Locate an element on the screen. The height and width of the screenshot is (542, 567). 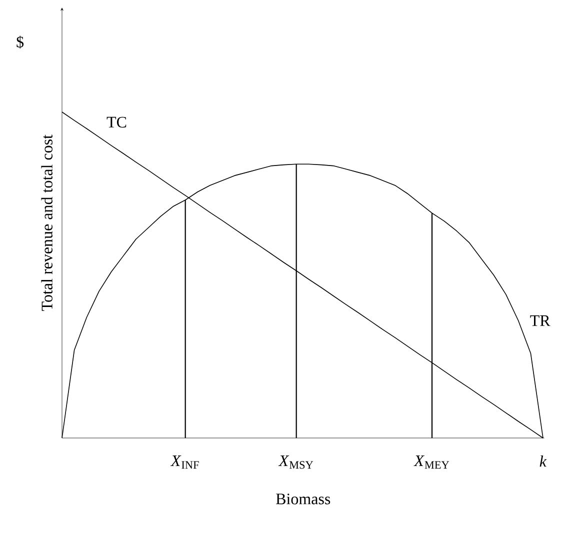
x-axis-title: Biomass is located at coordinates (303, 499).